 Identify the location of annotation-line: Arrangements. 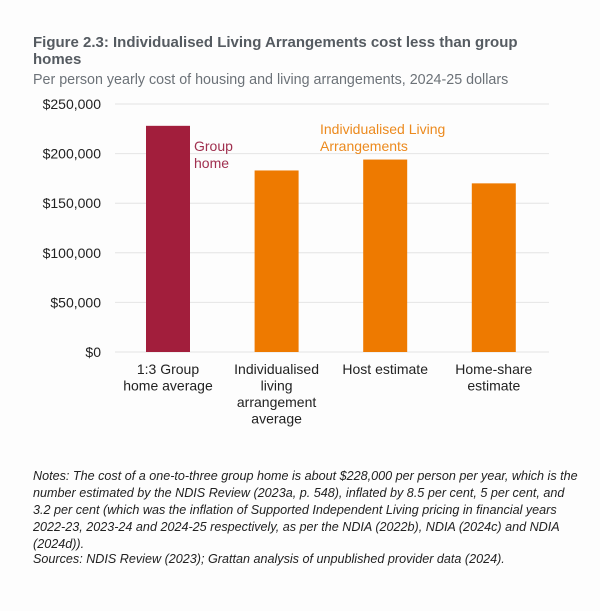
(364, 146).